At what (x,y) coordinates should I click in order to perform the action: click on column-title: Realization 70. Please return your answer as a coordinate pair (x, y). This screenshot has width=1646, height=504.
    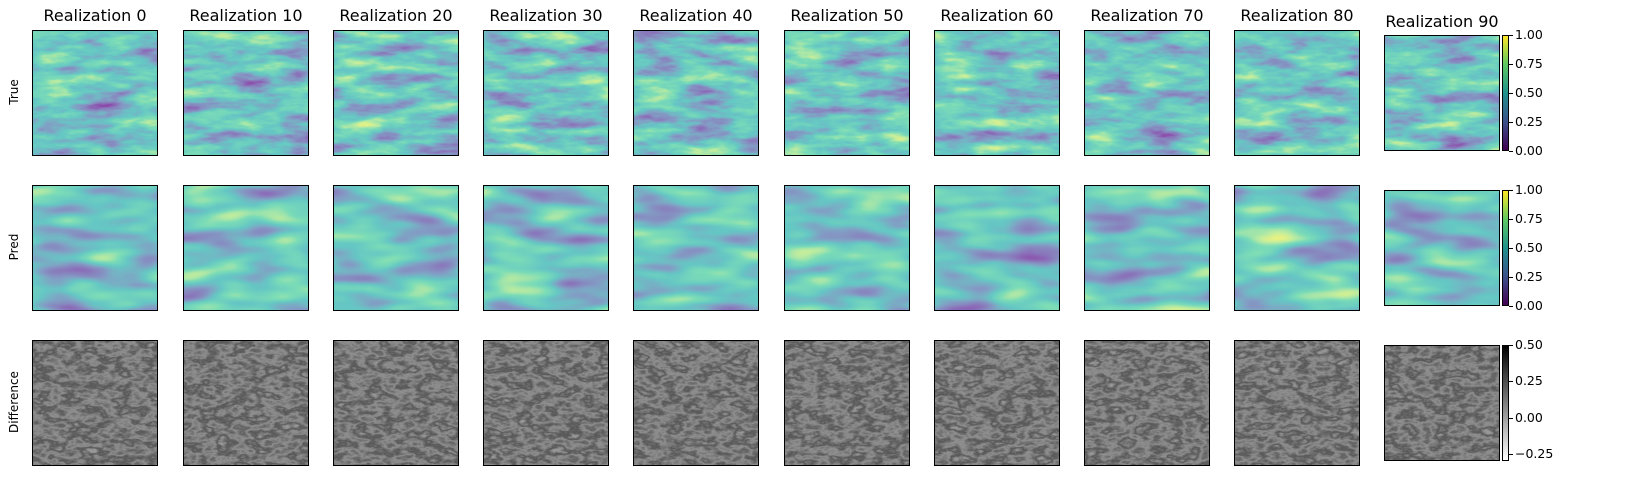
    Looking at the image, I should click on (1147, 15).